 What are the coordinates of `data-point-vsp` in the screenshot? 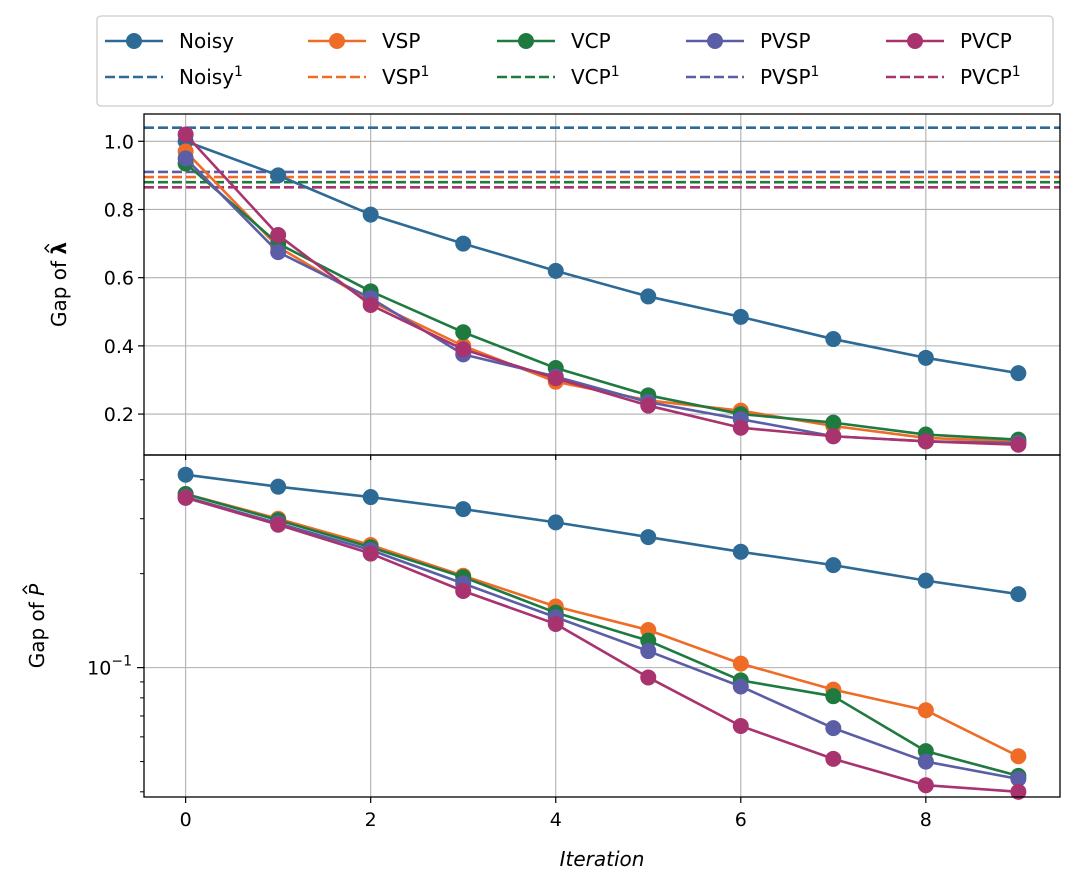 It's located at (740, 663).